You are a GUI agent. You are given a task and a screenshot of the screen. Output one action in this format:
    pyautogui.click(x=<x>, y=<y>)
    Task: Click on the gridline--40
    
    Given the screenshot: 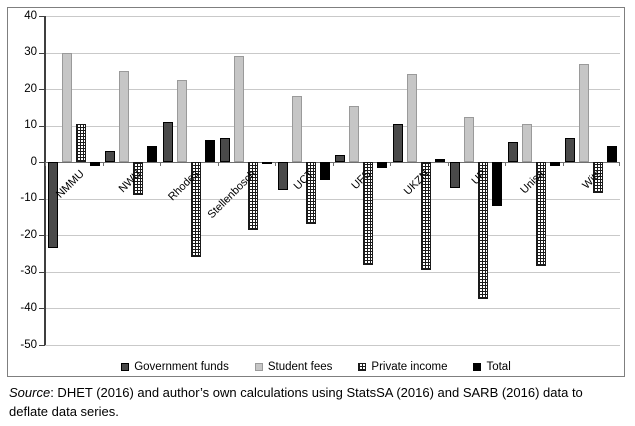 What is the action you would take?
    pyautogui.click(x=332, y=309)
    